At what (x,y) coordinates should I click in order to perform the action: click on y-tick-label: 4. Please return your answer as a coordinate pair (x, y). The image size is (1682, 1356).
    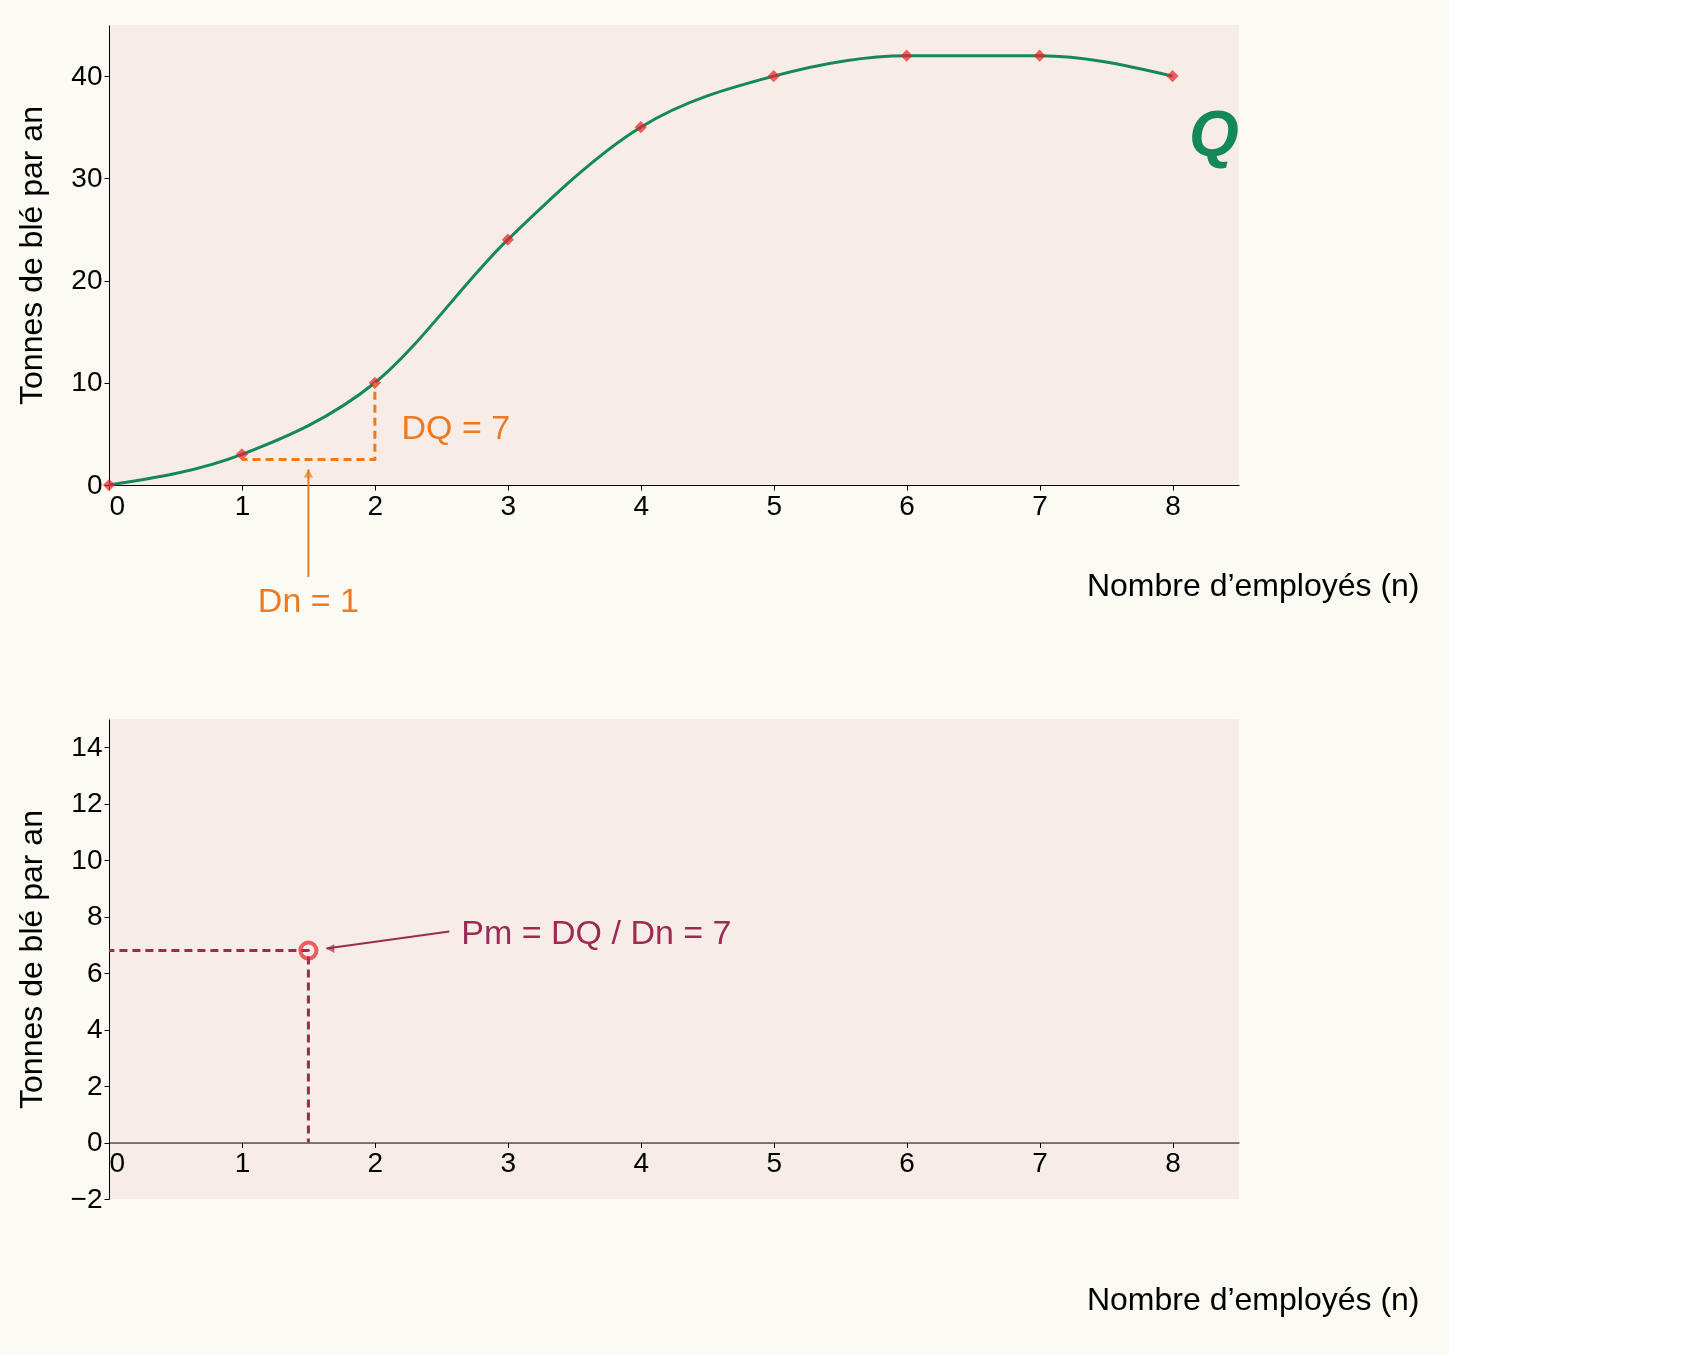
    Looking at the image, I should click on (94, 1029).